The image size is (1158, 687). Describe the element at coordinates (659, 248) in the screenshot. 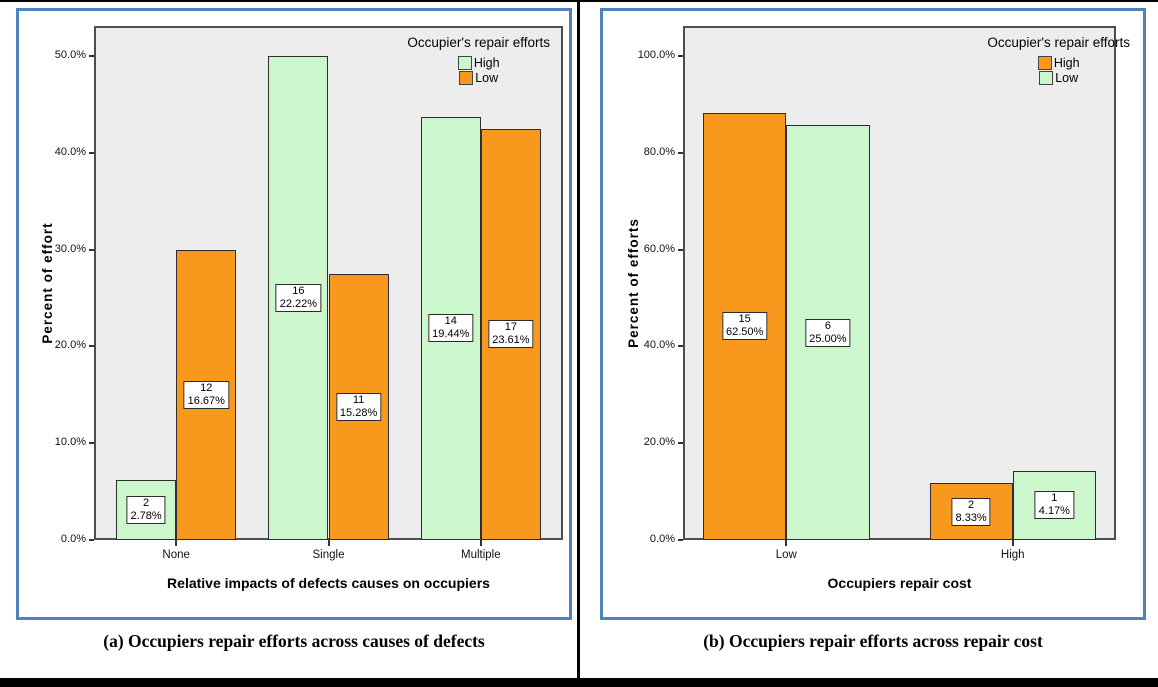

I see `y-tick-label: 60.0%` at that location.